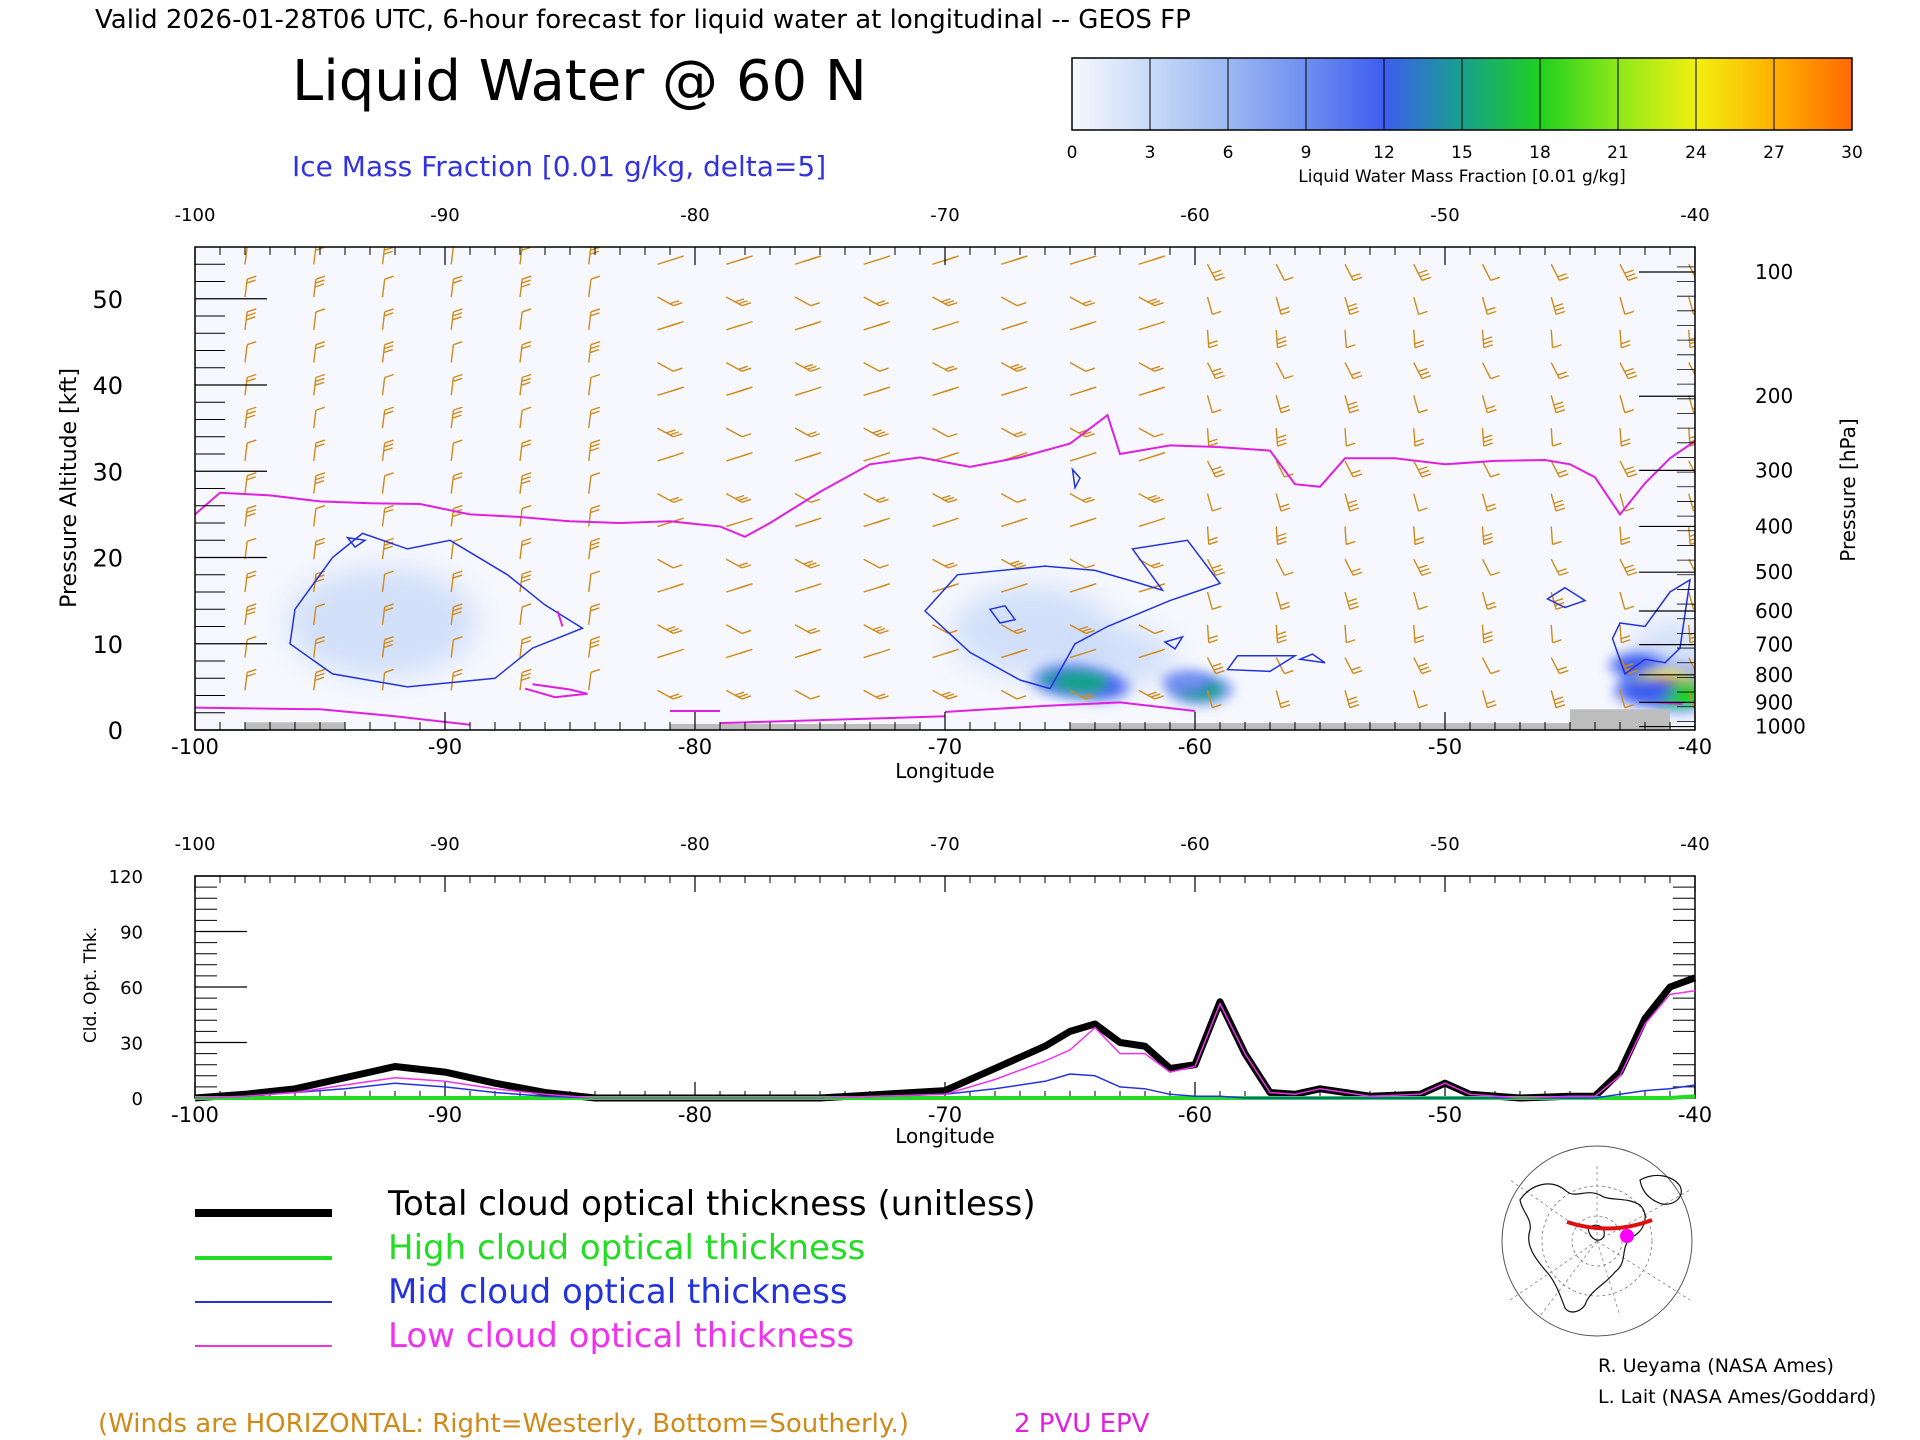 The image size is (1920, 1440). Describe the element at coordinates (1694, 215) in the screenshot. I see `x-tick-label-top: -40` at that location.